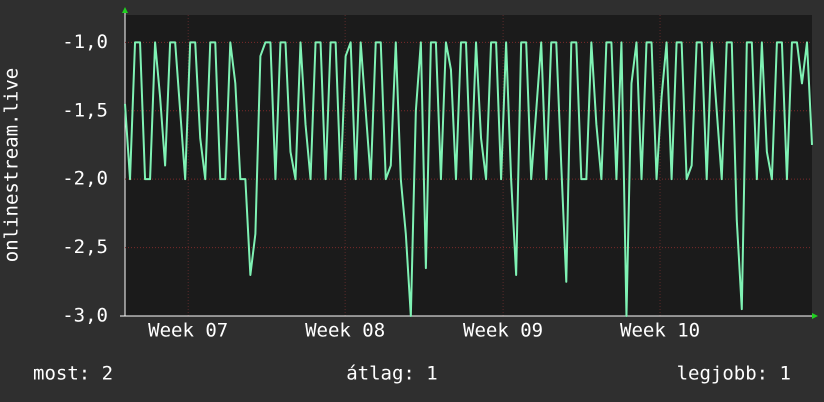 The height and width of the screenshot is (402, 824). I want to click on y-axis-arrow, so click(125, 10).